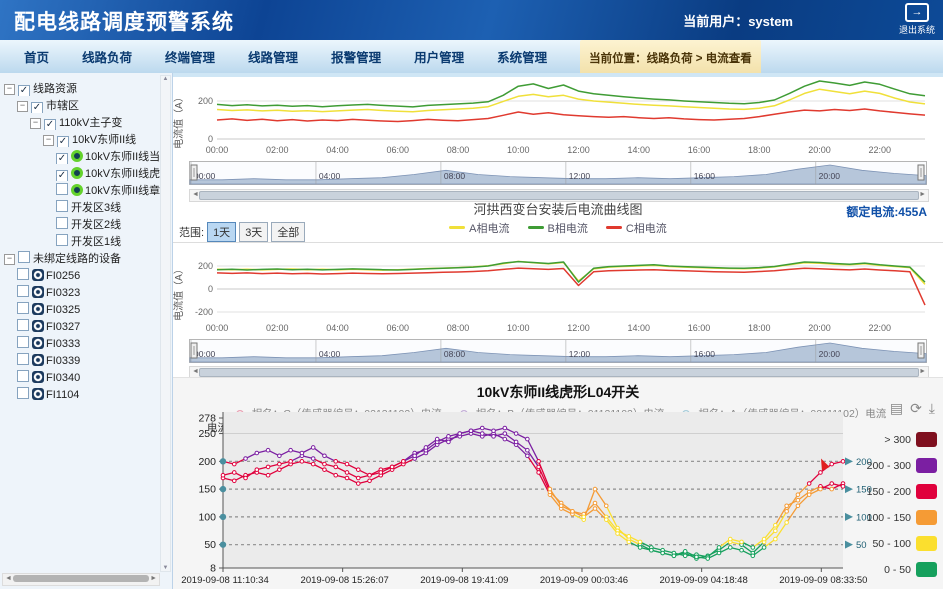  Describe the element at coordinates (888, 466) in the screenshot. I see `band-label: 200 - 300` at that location.